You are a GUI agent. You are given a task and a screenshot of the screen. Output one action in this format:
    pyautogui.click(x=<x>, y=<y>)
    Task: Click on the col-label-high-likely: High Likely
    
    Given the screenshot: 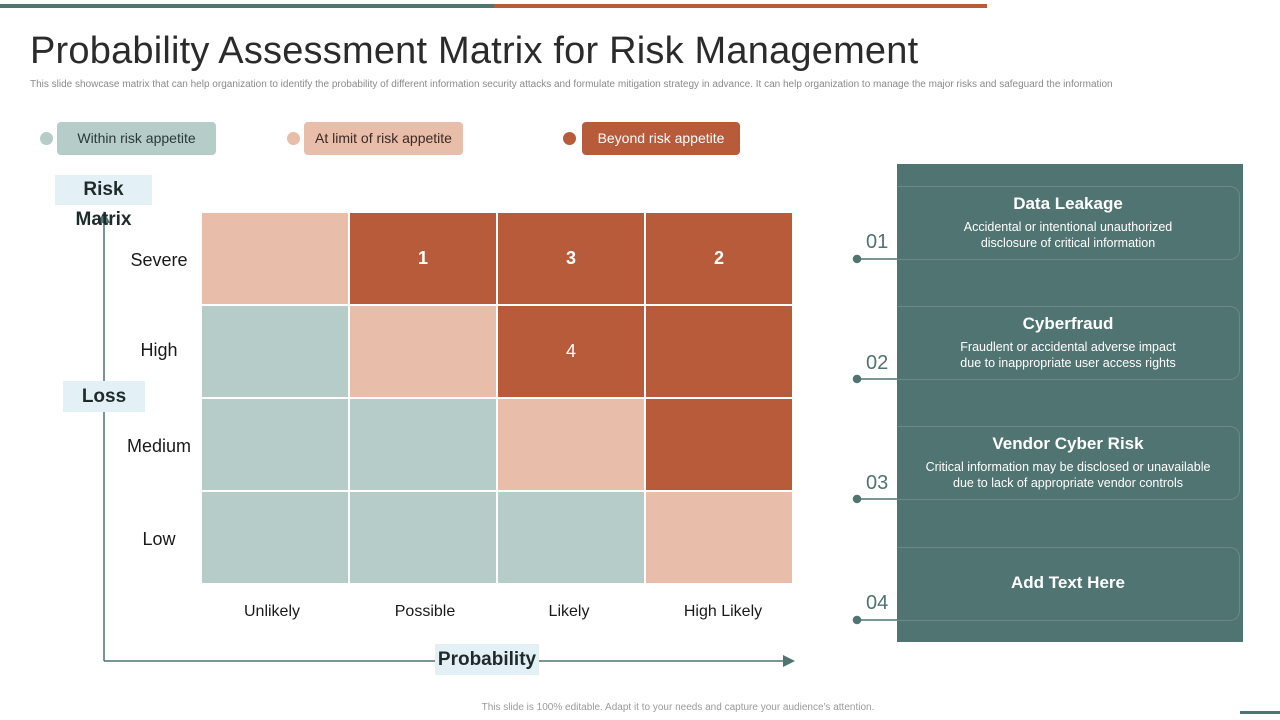 What is the action you would take?
    pyautogui.click(x=723, y=611)
    